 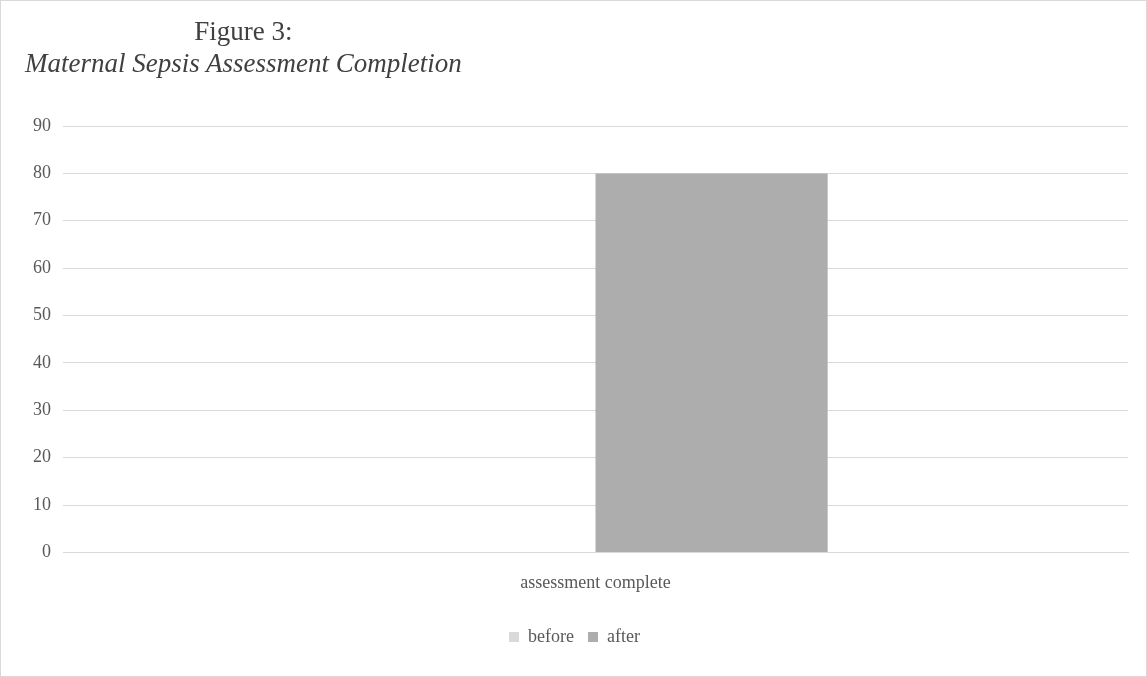 What do you see at coordinates (42, 314) in the screenshot?
I see `y-tick-label: 50` at bounding box center [42, 314].